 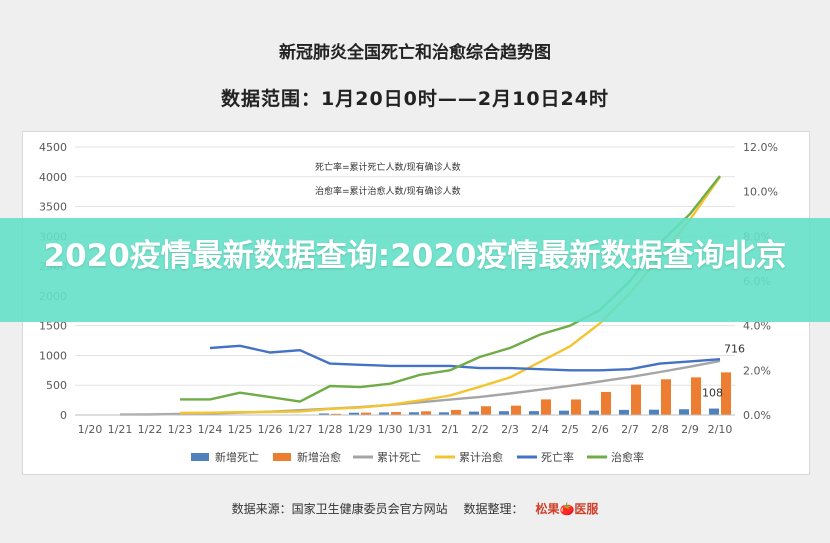 What do you see at coordinates (319, 457) in the screenshot?
I see `legend-label: 新增治愈` at bounding box center [319, 457].